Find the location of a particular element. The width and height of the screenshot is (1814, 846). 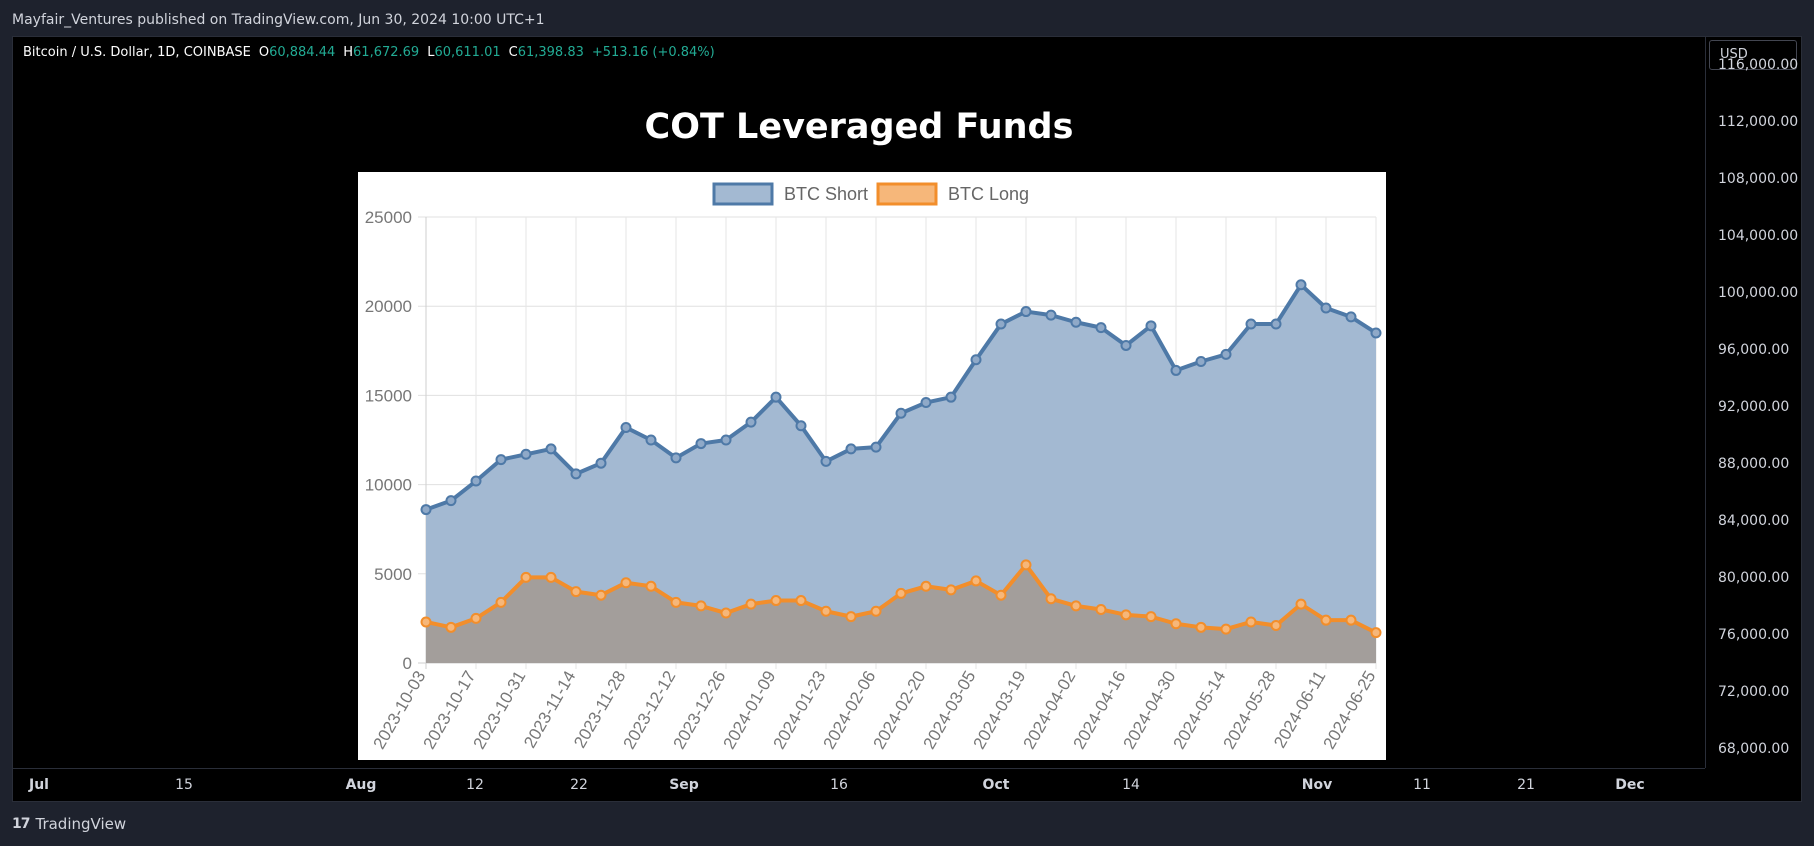

time-tick-label: Jul is located at coordinates (39, 785).